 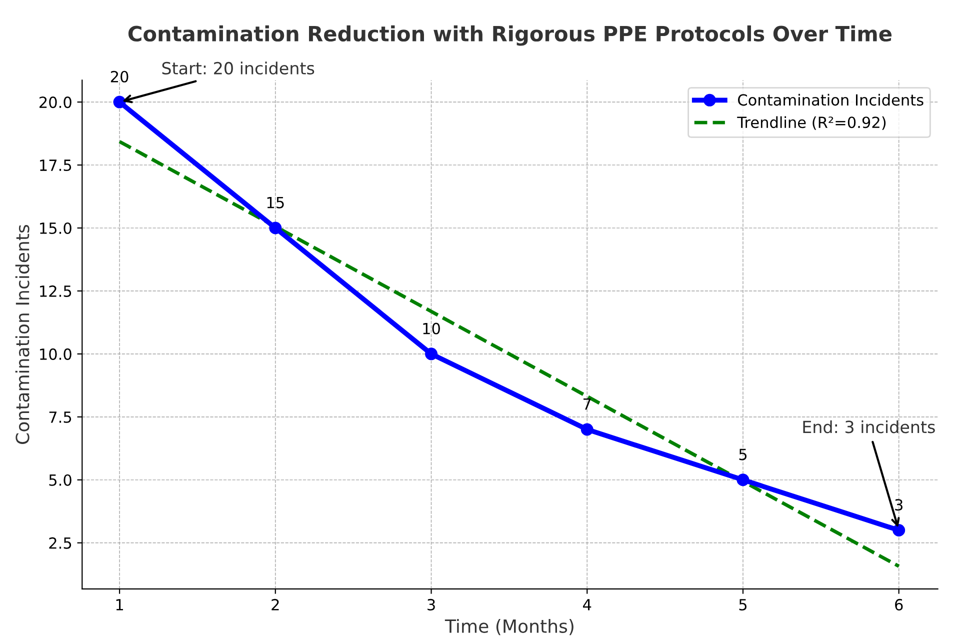 I want to click on y-tick-label: 17.5, so click(x=56, y=166).